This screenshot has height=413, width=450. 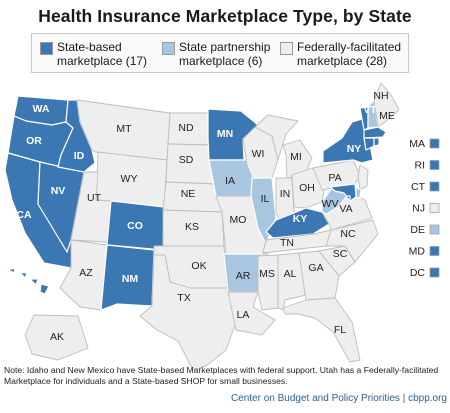 What do you see at coordinates (334, 178) in the screenshot?
I see `state-label-pa: PA` at bounding box center [334, 178].